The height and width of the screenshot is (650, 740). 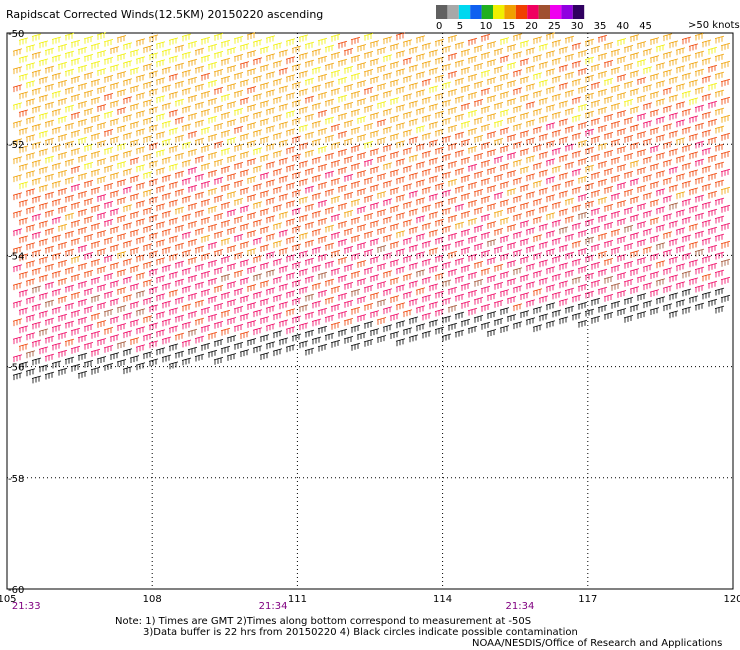 I want to click on time-label: 21:33, so click(x=26, y=606).